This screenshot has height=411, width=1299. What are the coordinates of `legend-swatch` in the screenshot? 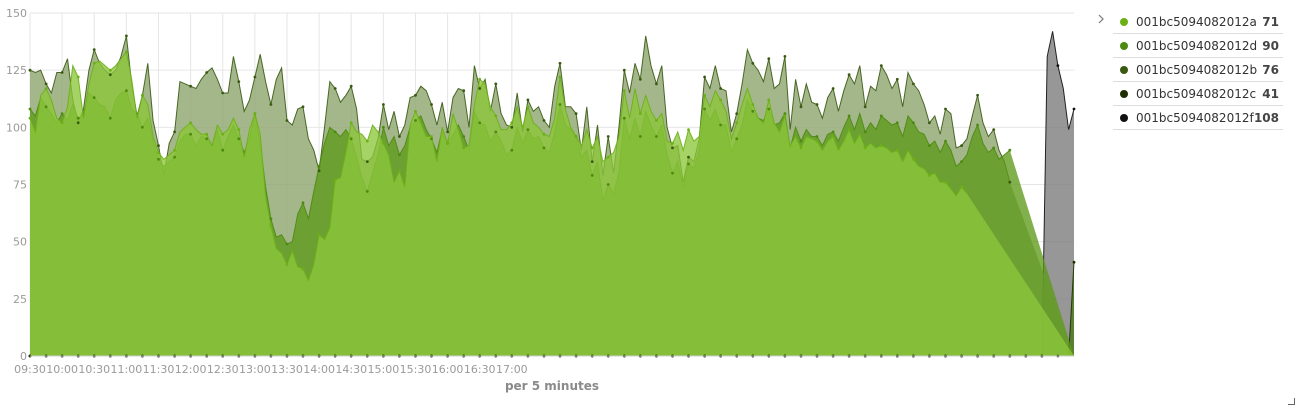 It's located at (1124, 93).